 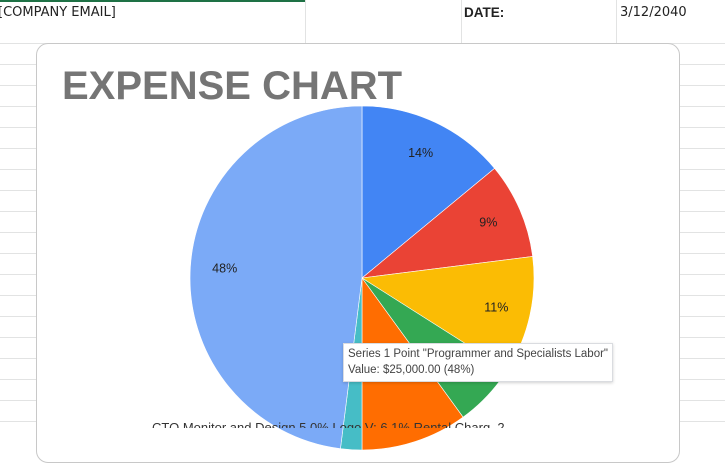 I want to click on pie-slice-label: 9%, so click(x=488, y=223).